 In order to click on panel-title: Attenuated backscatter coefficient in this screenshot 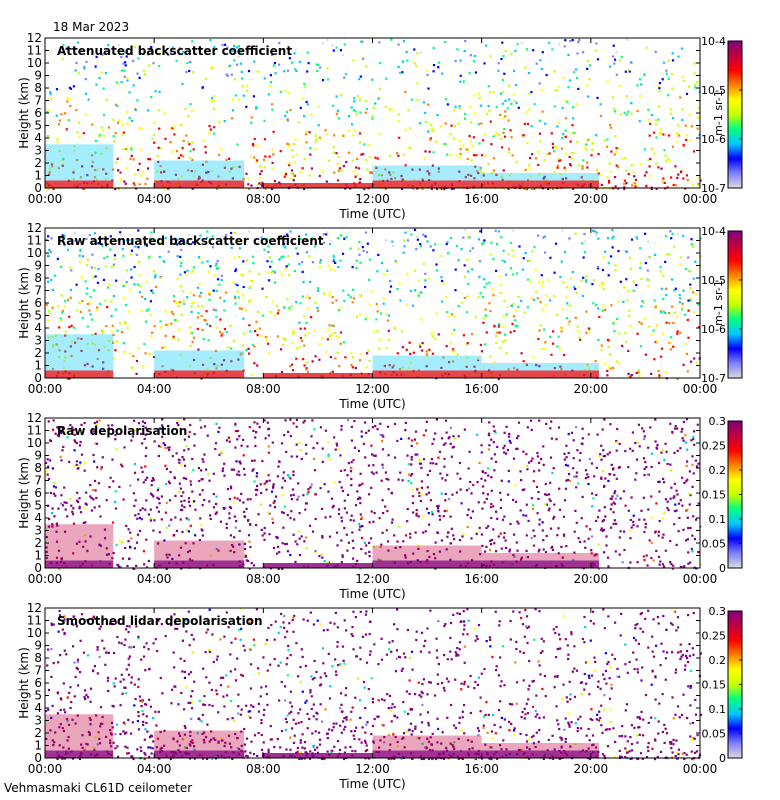, I will do `click(174, 51)`.